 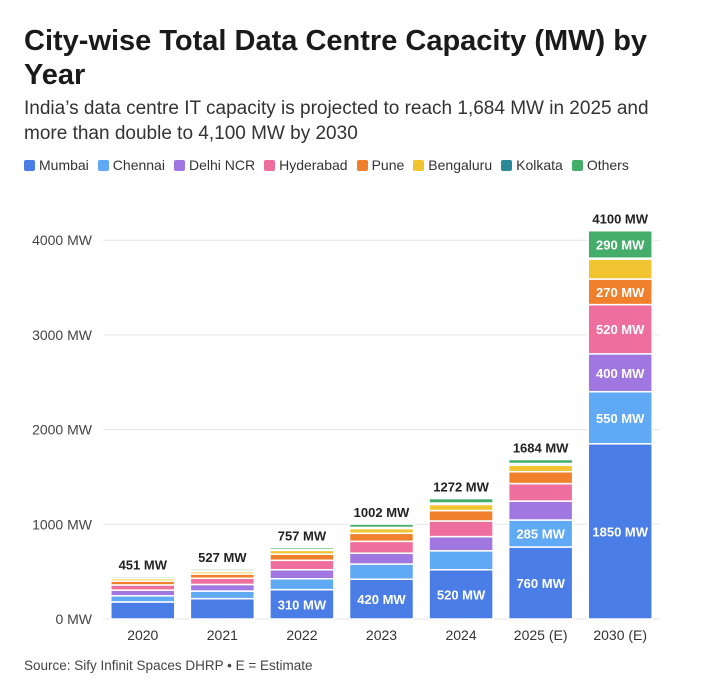 What do you see at coordinates (64, 165) in the screenshot?
I see `legend-label: Mumbai` at bounding box center [64, 165].